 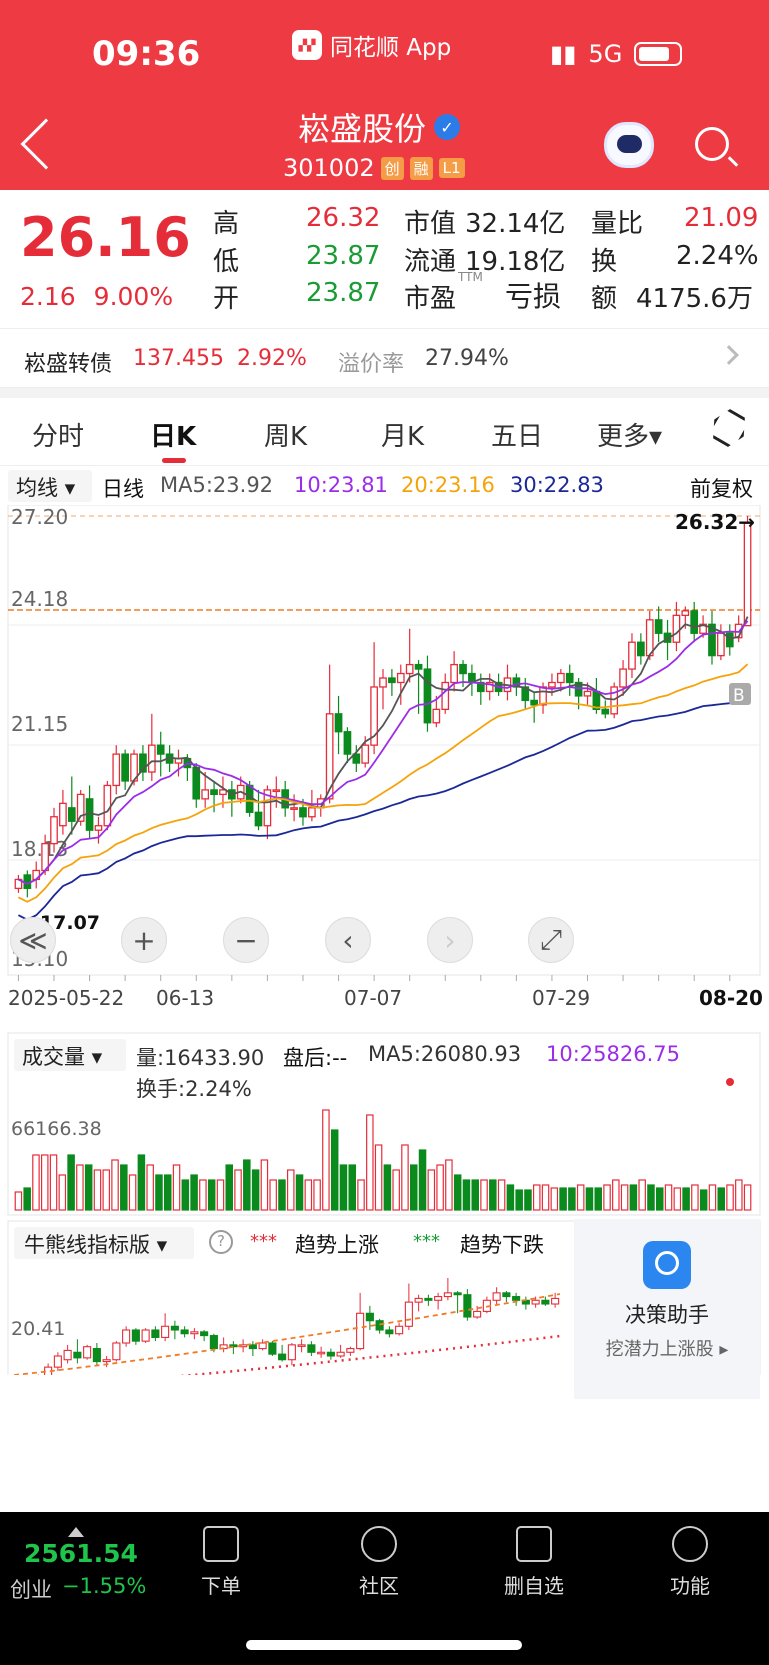 I want to click on tab-intraday: 分时, so click(x=58, y=437).